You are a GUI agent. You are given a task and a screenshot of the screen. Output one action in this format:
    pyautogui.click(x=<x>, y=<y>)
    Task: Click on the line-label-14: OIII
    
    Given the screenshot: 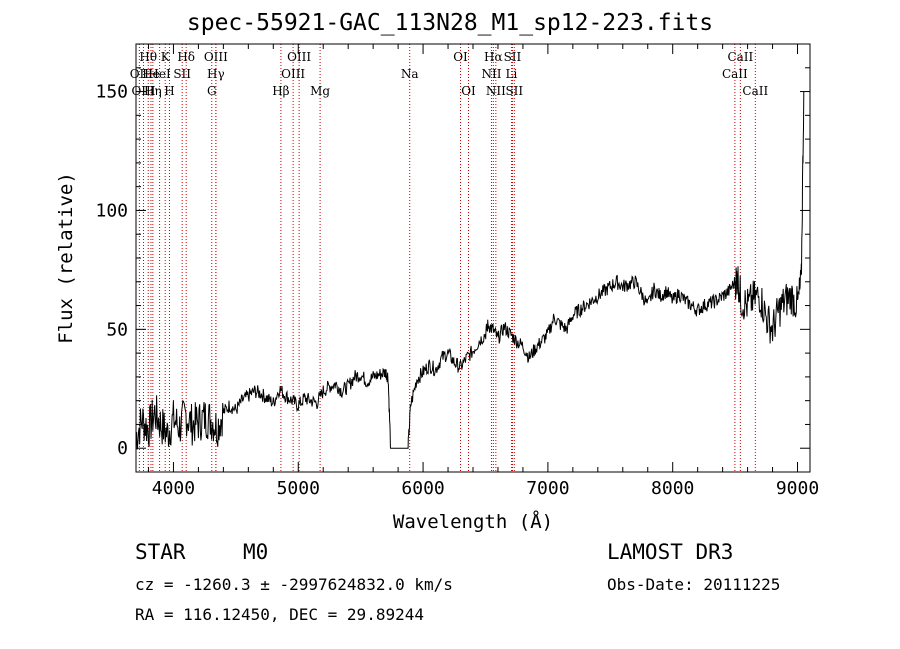 What is the action you would take?
    pyautogui.click(x=299, y=57)
    